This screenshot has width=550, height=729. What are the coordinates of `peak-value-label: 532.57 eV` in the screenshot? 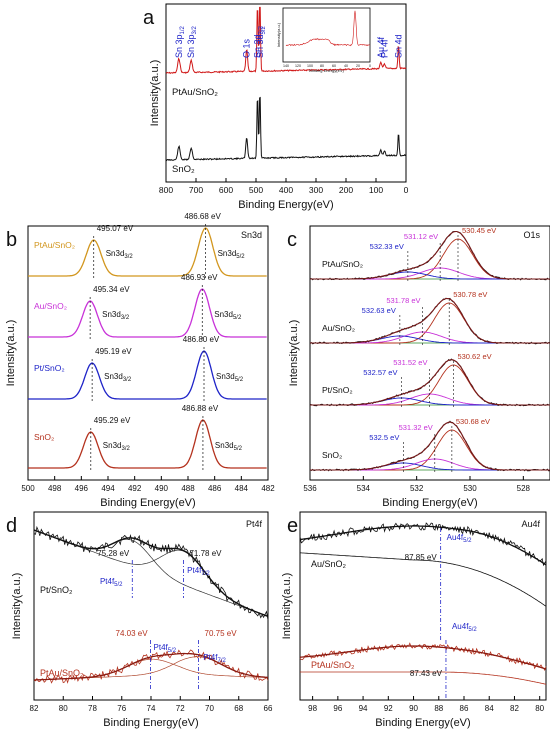 It's located at (380, 372).